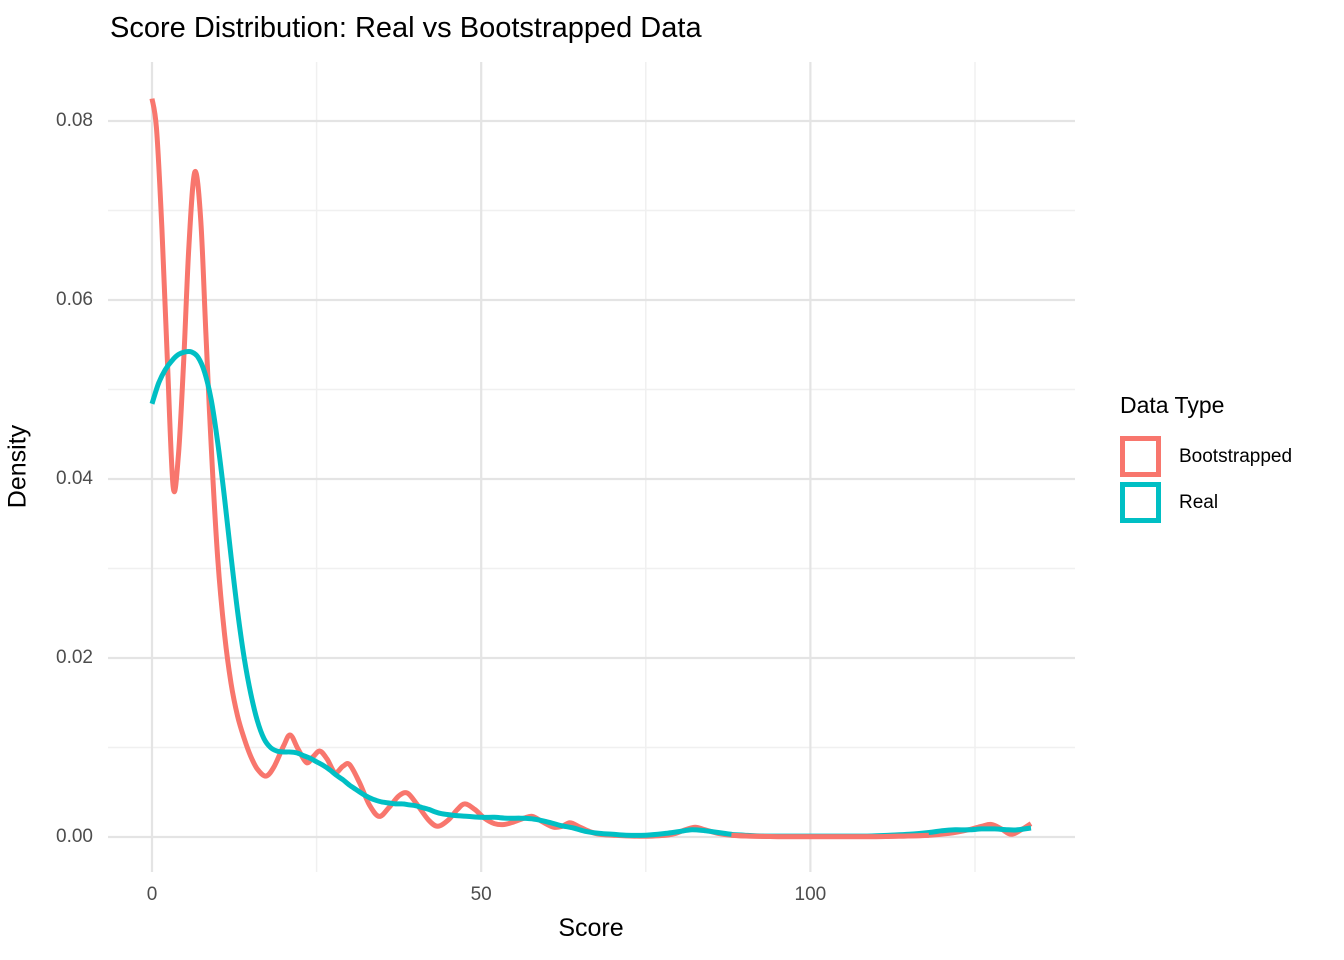  What do you see at coordinates (830, 836) in the screenshot?
I see `density-curve-bootstrapped-tail` at bounding box center [830, 836].